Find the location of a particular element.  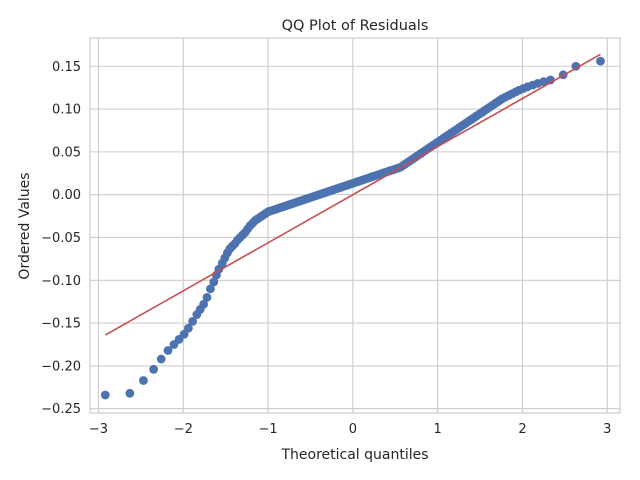

x-tick-label: 1 is located at coordinates (438, 429).